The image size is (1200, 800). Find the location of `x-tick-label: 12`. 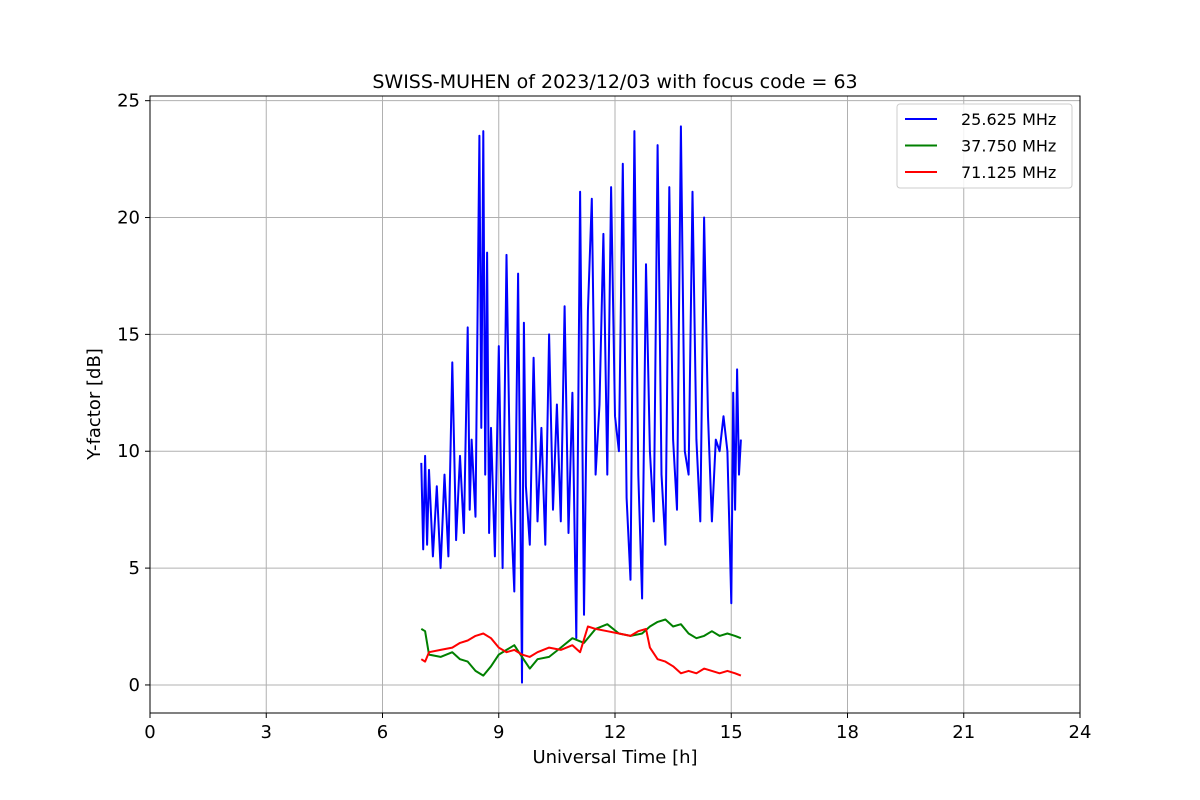

x-tick-label: 12 is located at coordinates (615, 732).